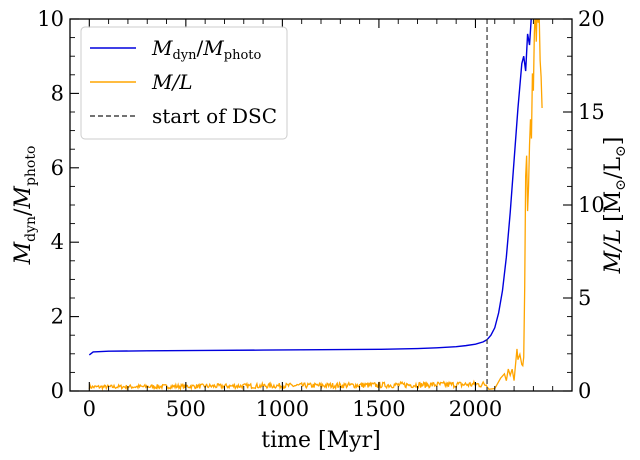 This screenshot has width=640, height=460. I want to click on y-tick-label-right: 0, so click(584, 391).